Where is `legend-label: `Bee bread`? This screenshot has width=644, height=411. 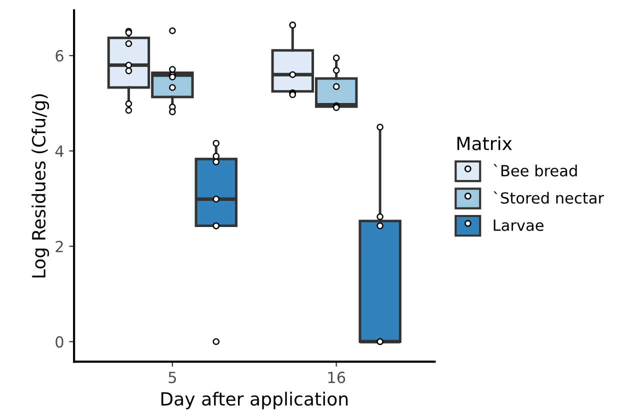 legend-label: `Bee bread is located at coordinates (535, 170).